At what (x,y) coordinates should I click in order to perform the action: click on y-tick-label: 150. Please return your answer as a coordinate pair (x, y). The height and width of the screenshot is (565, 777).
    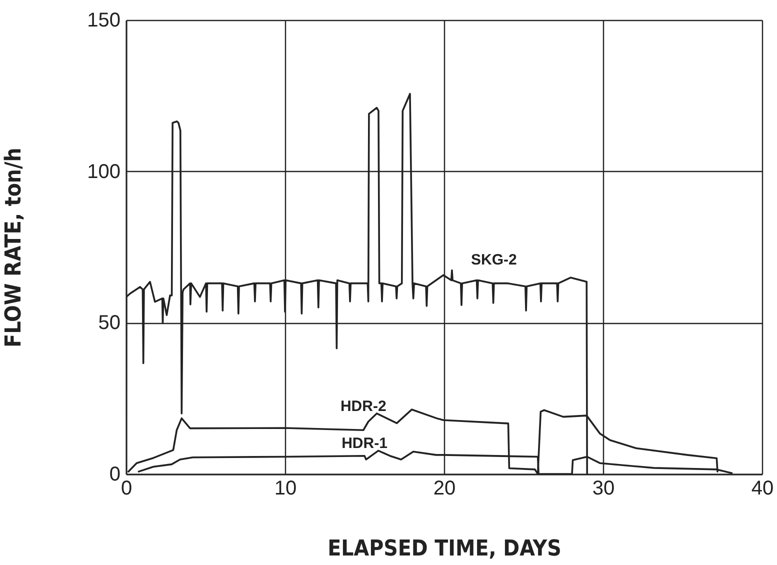
    Looking at the image, I should click on (103, 21).